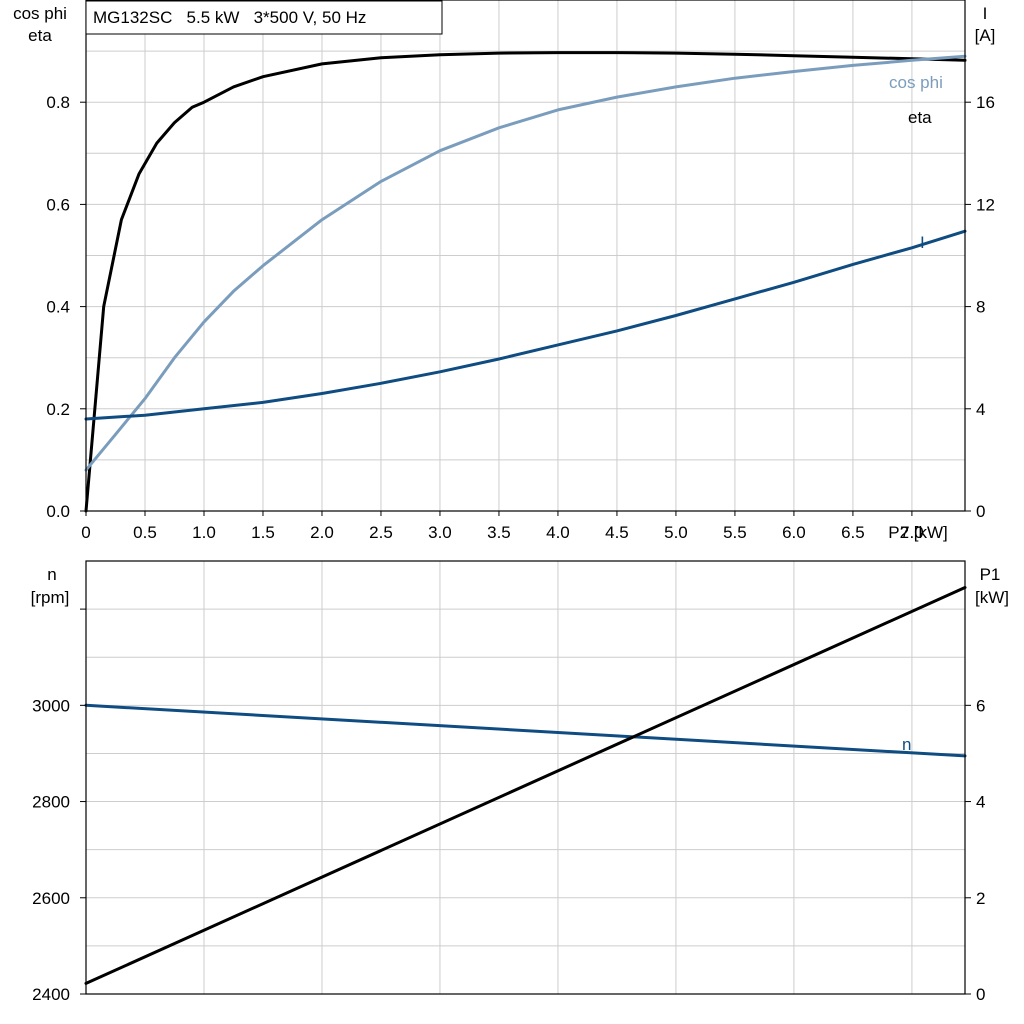  I want to click on top-left-tick-label: 0.8, so click(58, 102).